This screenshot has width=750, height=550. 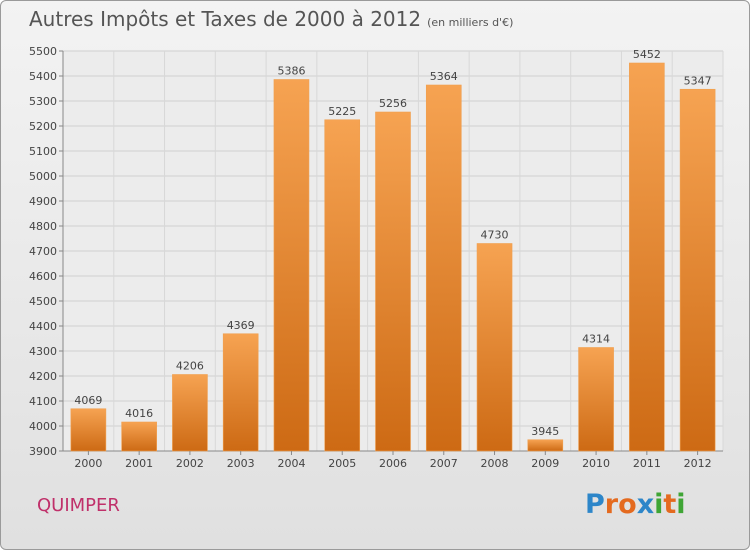 I want to click on y-tick-label: 4800, so click(x=43, y=226).